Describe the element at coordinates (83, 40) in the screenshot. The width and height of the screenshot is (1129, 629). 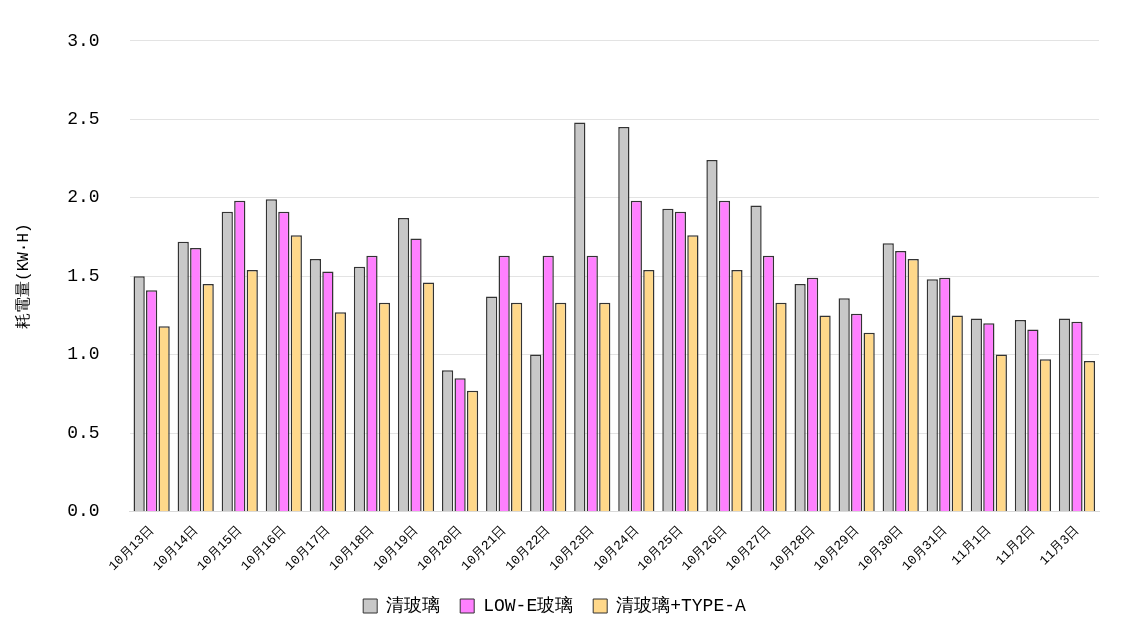
I see `y-tick-label: 3.0` at that location.